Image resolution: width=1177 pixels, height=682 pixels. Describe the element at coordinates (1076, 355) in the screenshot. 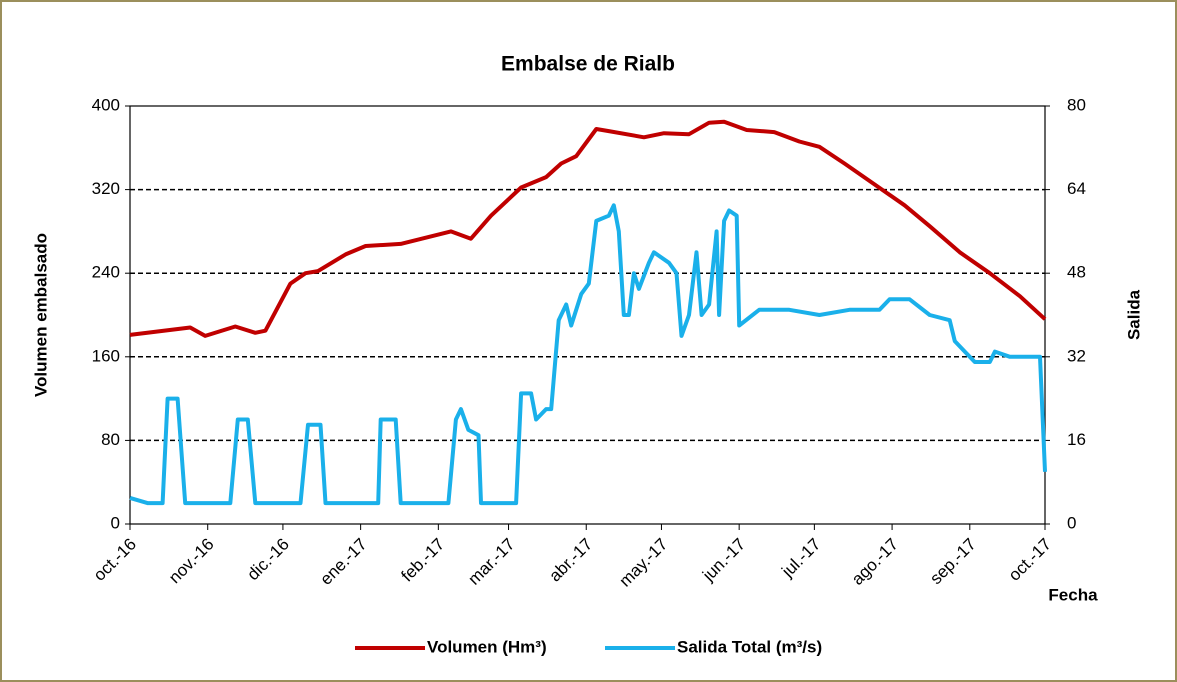

I see `y2-tick-label: 32` at that location.